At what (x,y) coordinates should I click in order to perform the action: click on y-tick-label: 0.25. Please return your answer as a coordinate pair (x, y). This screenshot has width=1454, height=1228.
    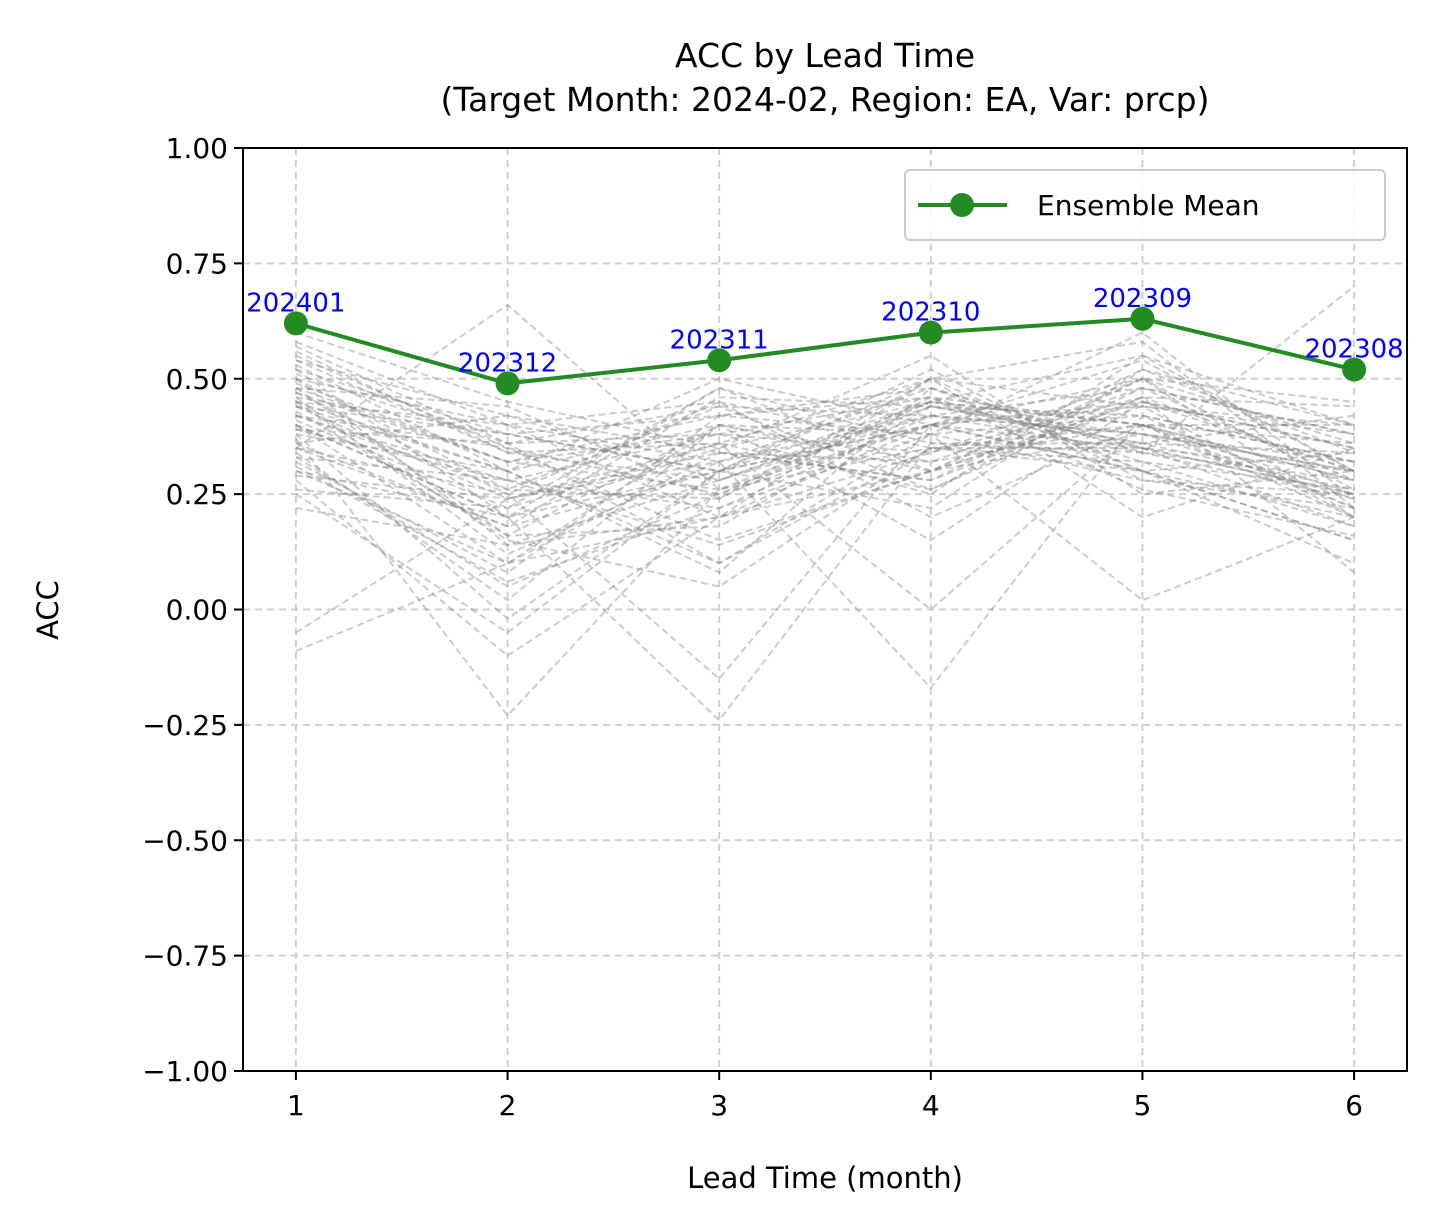
    Looking at the image, I should click on (197, 494).